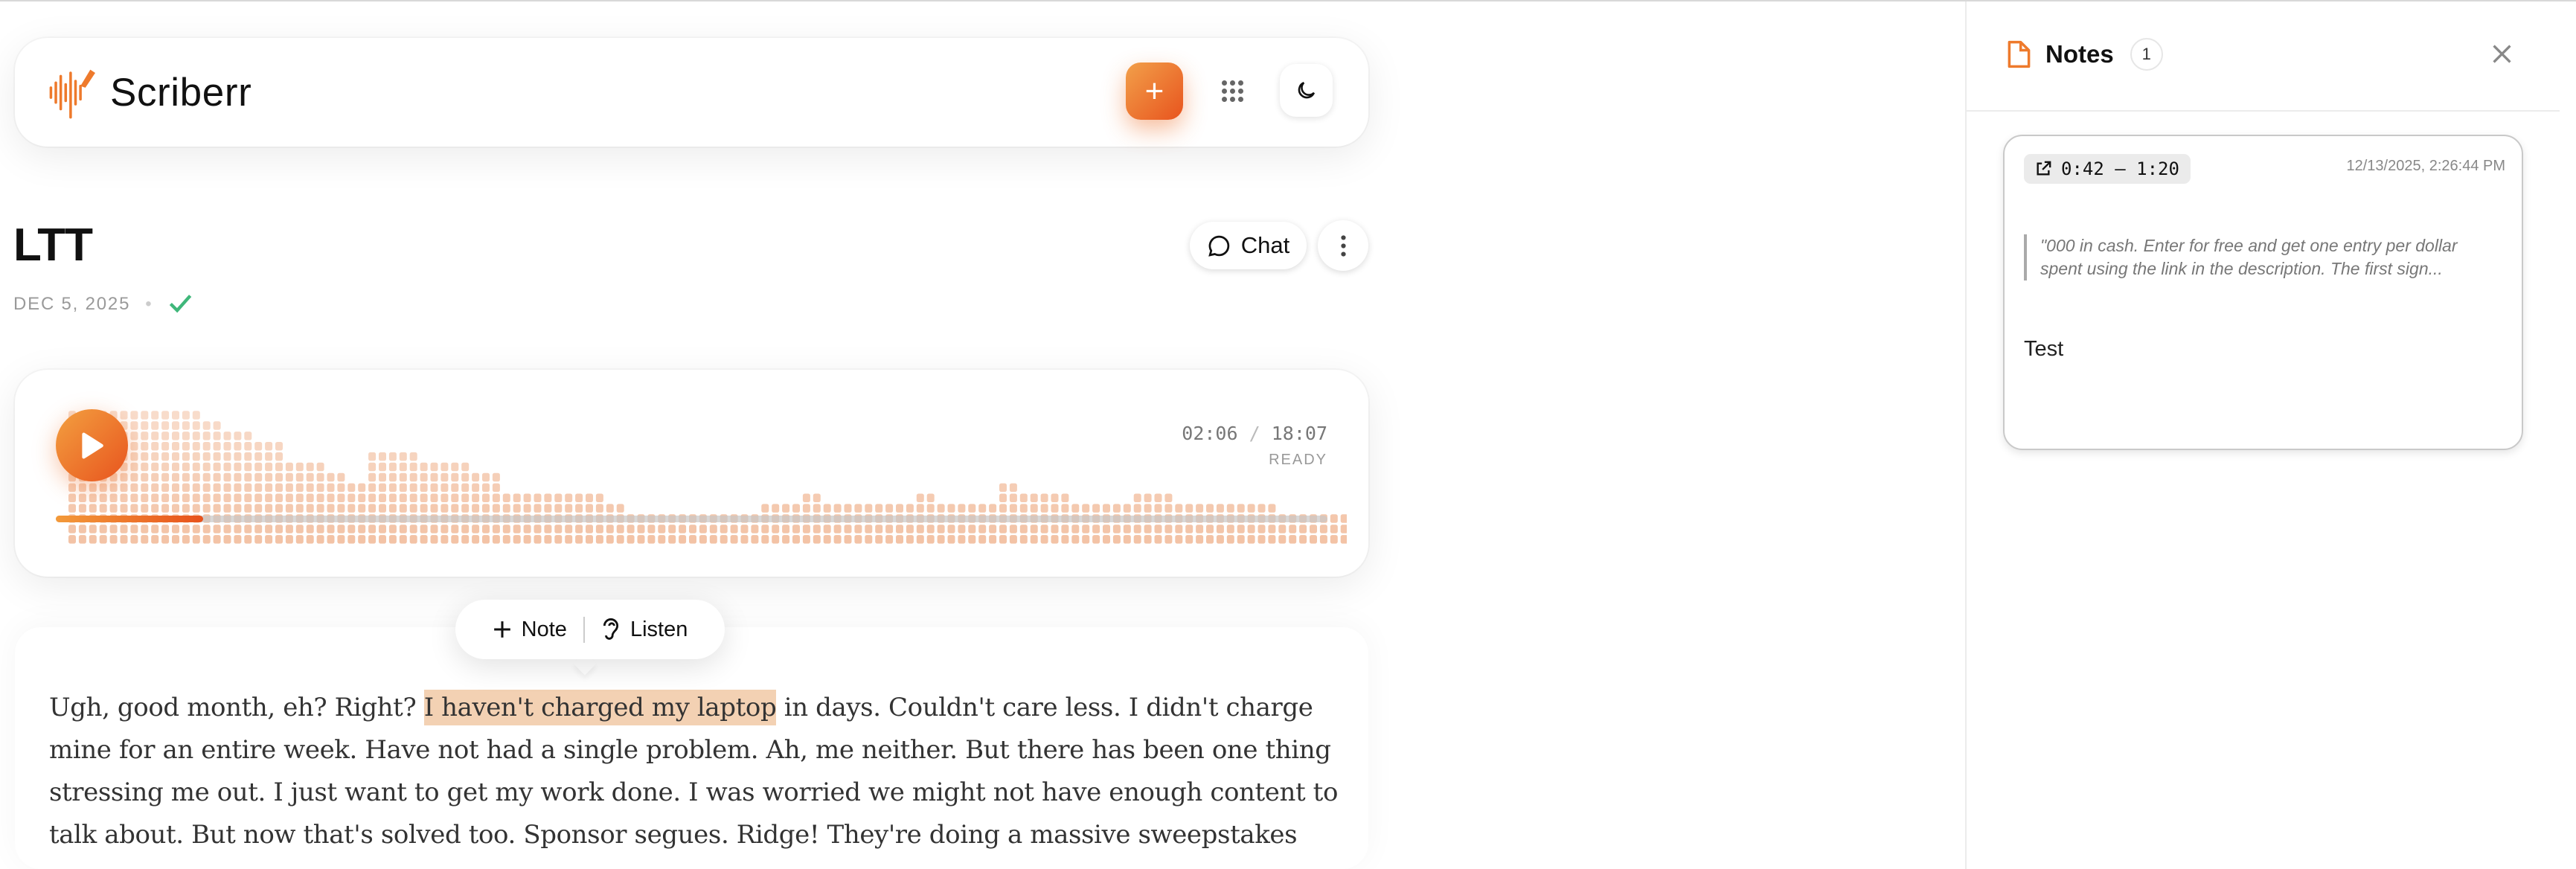 The height and width of the screenshot is (869, 2576). Describe the element at coordinates (236, 707) in the screenshot. I see `transcript-segment: Ugh, good month, eh? Right?` at that location.